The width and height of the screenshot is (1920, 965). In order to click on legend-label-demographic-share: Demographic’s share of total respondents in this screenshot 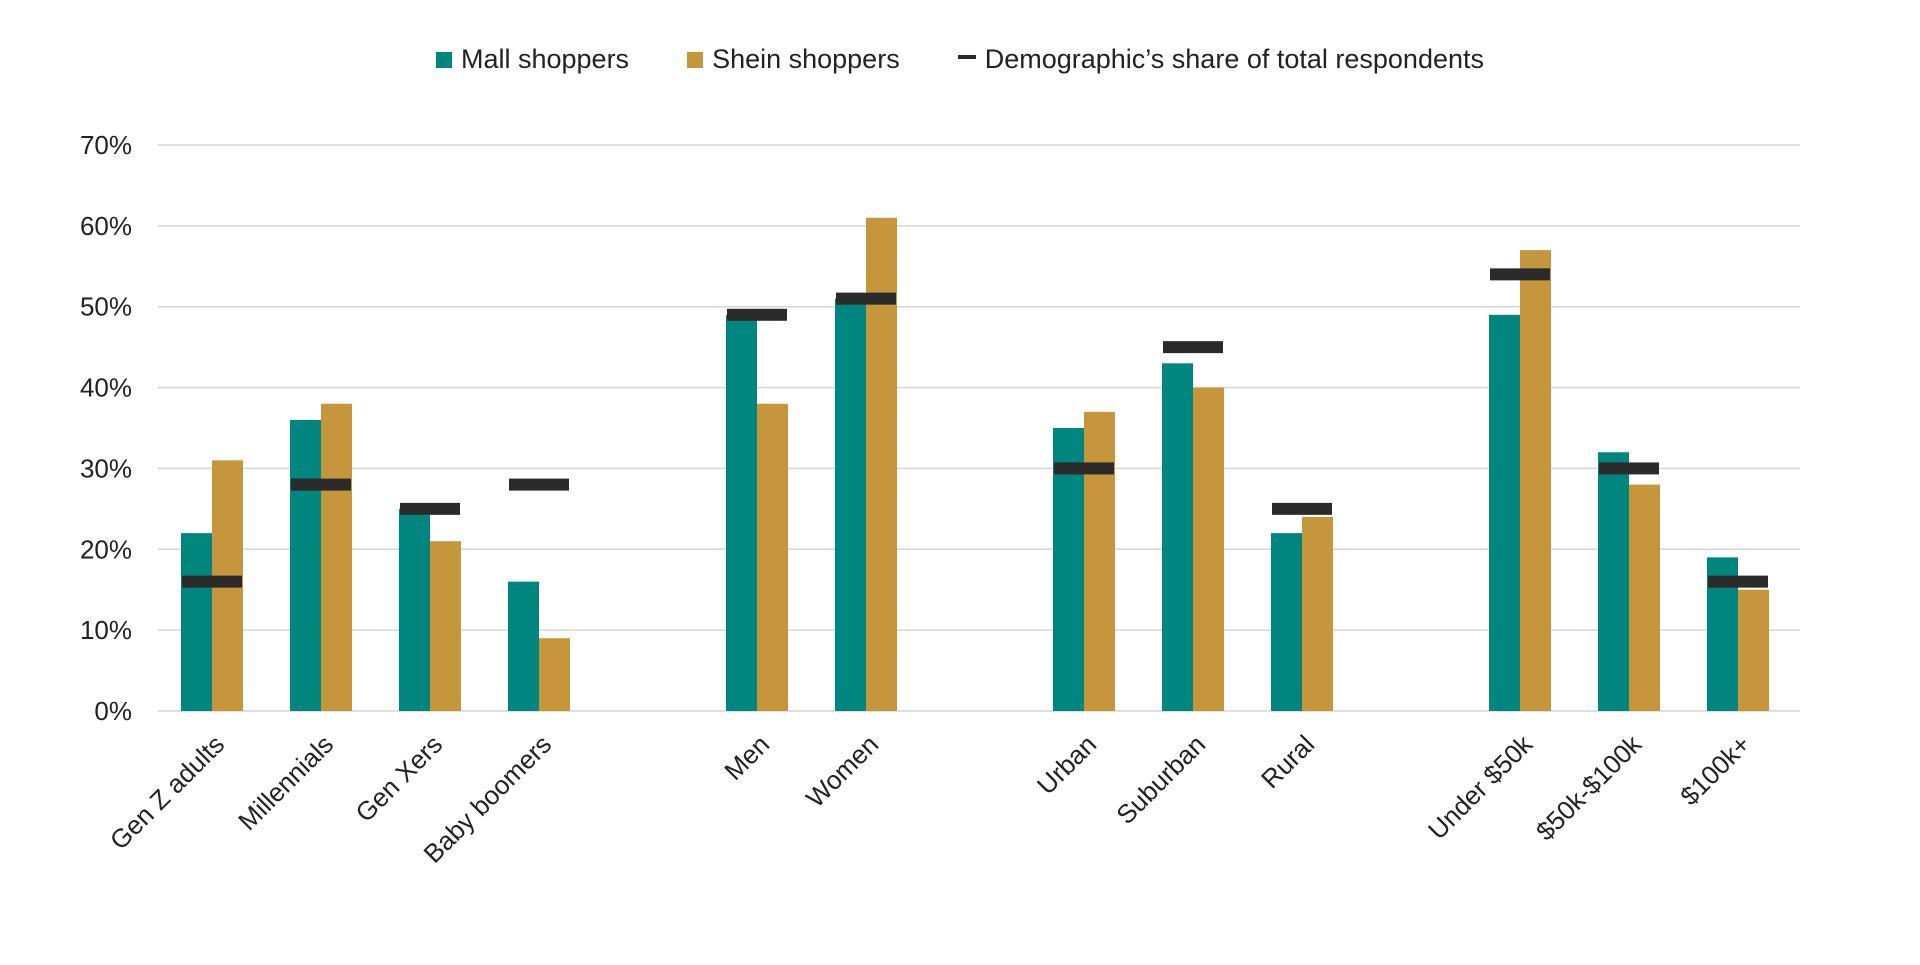, I will do `click(1234, 59)`.